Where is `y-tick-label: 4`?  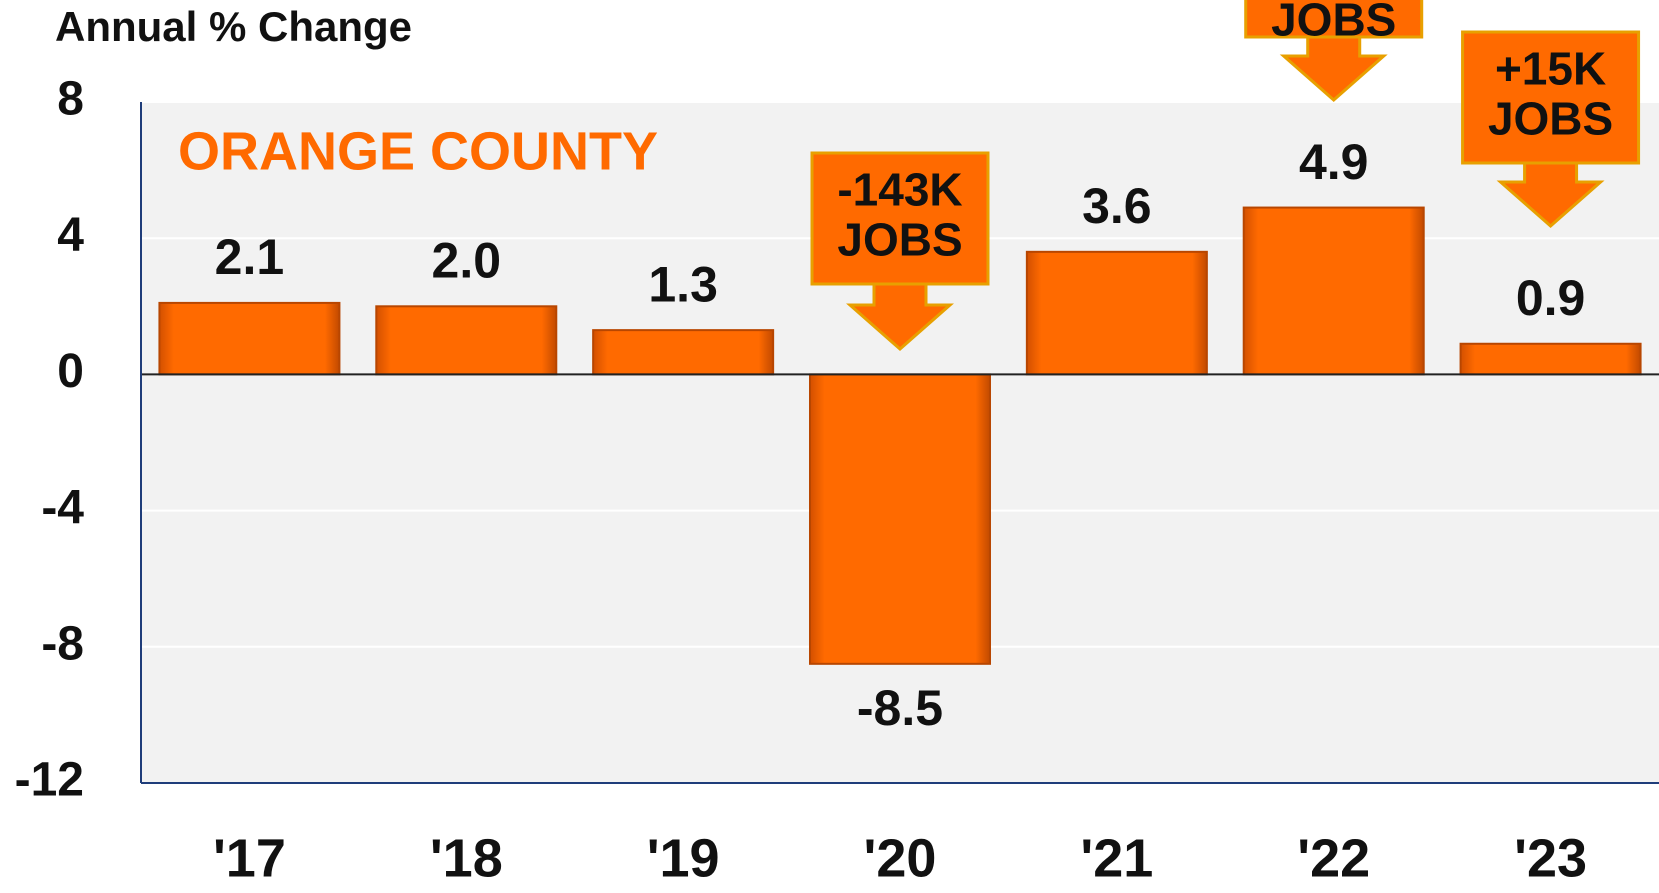 y-tick-label: 4 is located at coordinates (70, 235).